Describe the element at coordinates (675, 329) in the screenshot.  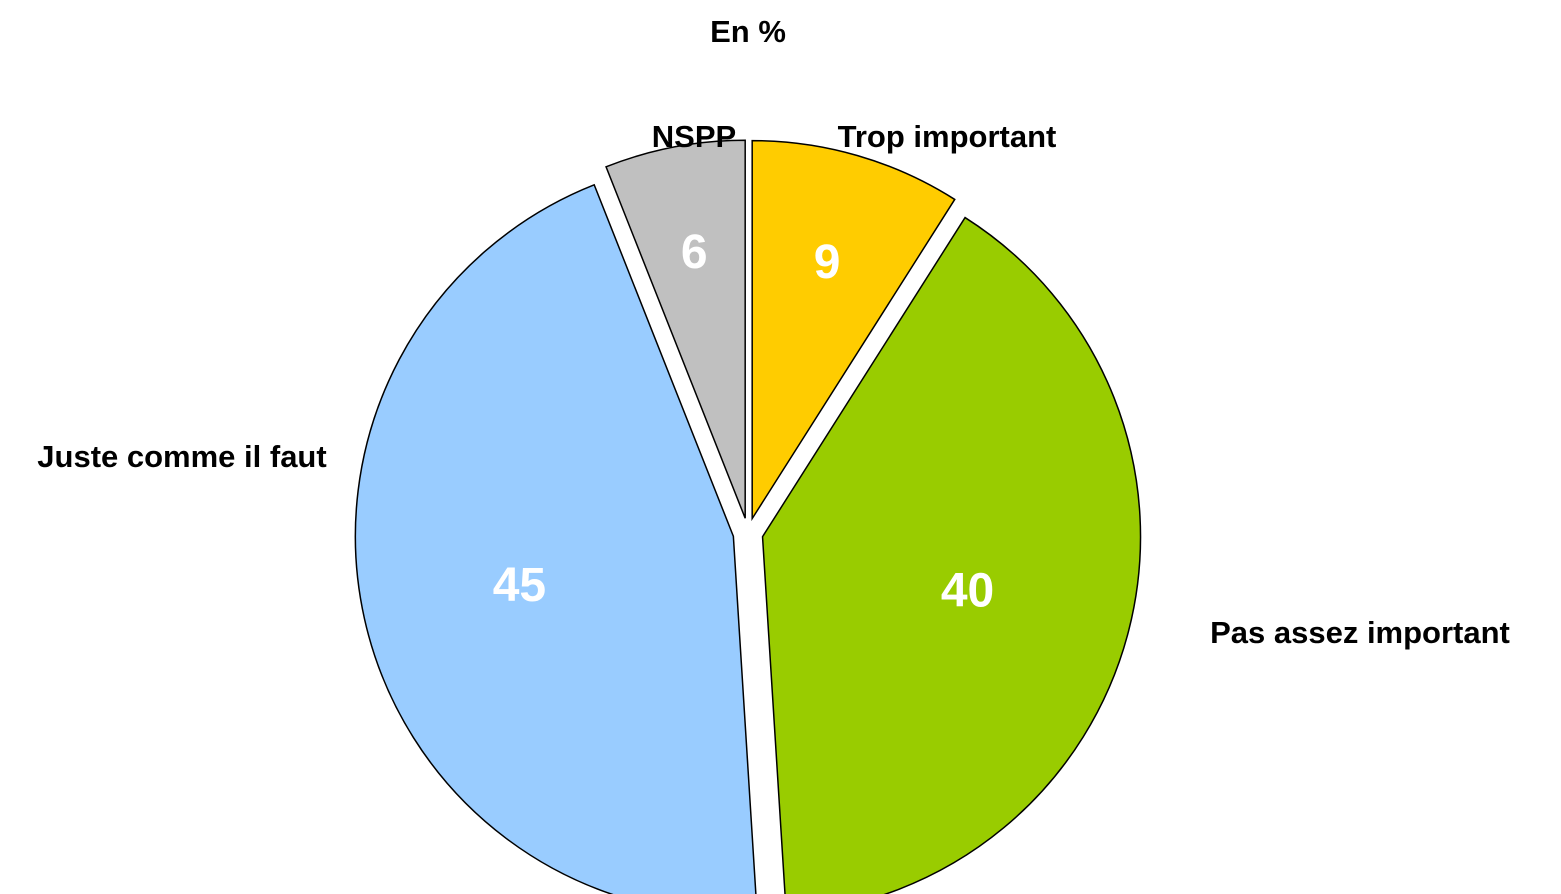
I see `pie-slice-nspp` at that location.